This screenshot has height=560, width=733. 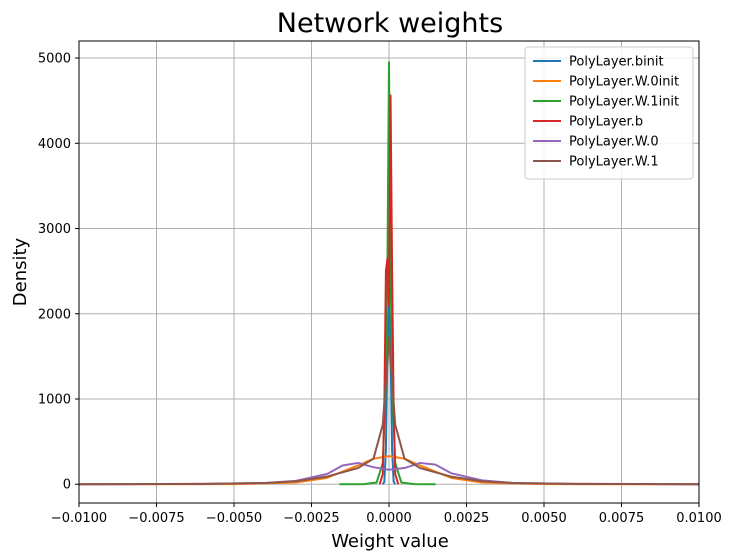 I want to click on x-tick-label: 0.0025, so click(x=467, y=518).